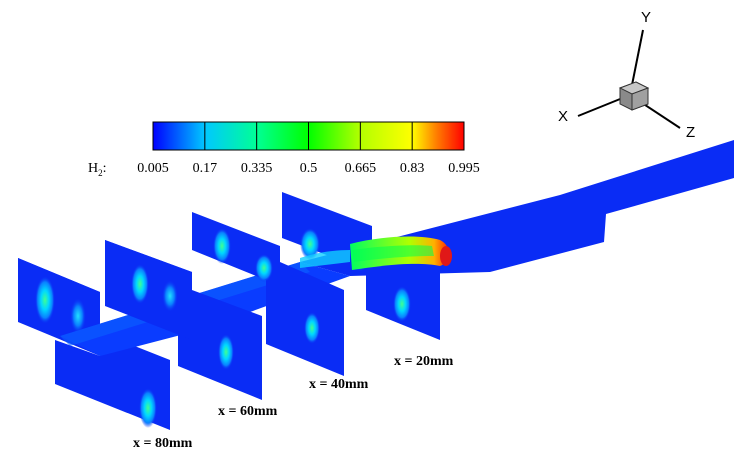 This screenshot has height=456, width=734. I want to click on colorbar-tick-label: 0.83, so click(412, 168).